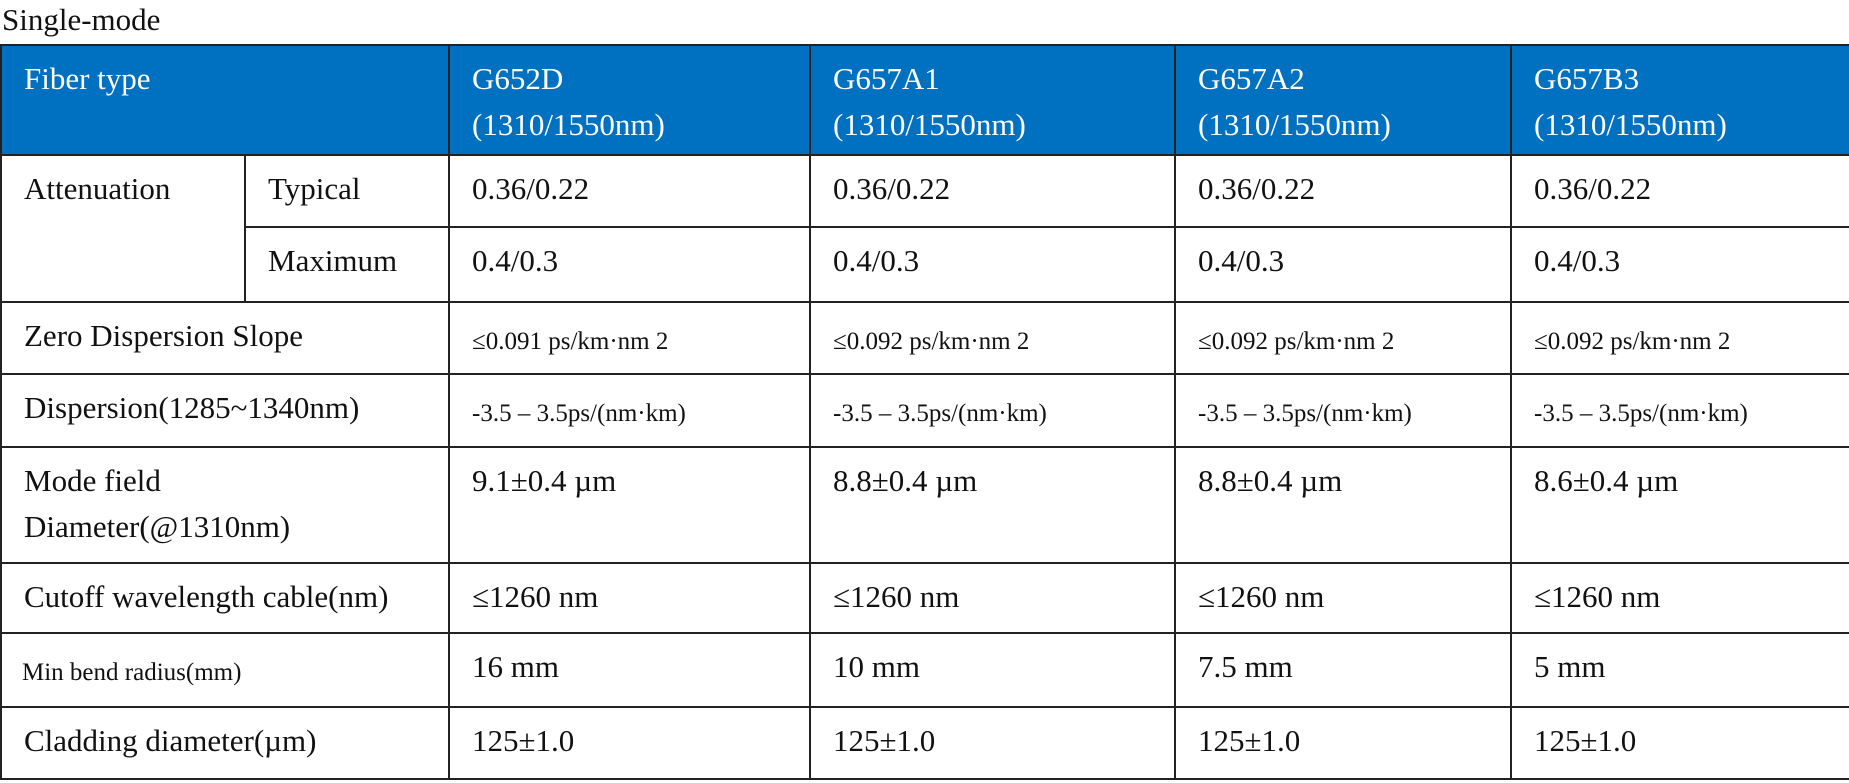 The image size is (1849, 783). Describe the element at coordinates (170, 740) in the screenshot. I see `cell-text: Cladding diameter(µm)` at that location.